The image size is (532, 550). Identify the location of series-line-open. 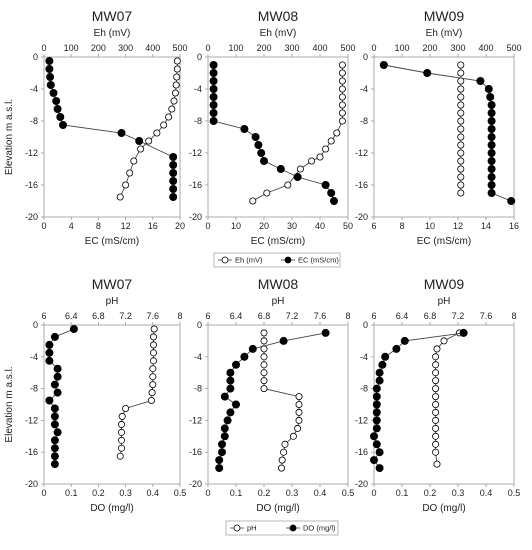
(447, 398).